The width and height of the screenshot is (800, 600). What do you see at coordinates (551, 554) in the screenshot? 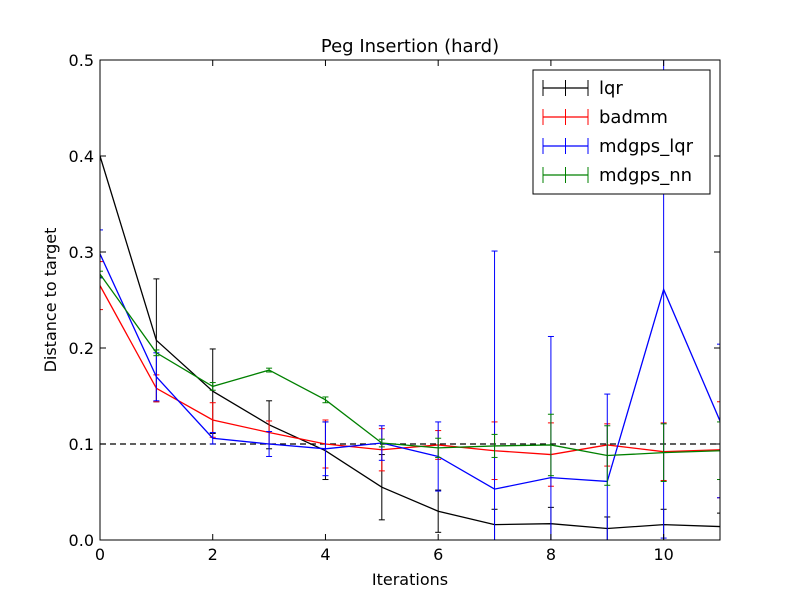
I see `x-tick-label: 8` at bounding box center [551, 554].